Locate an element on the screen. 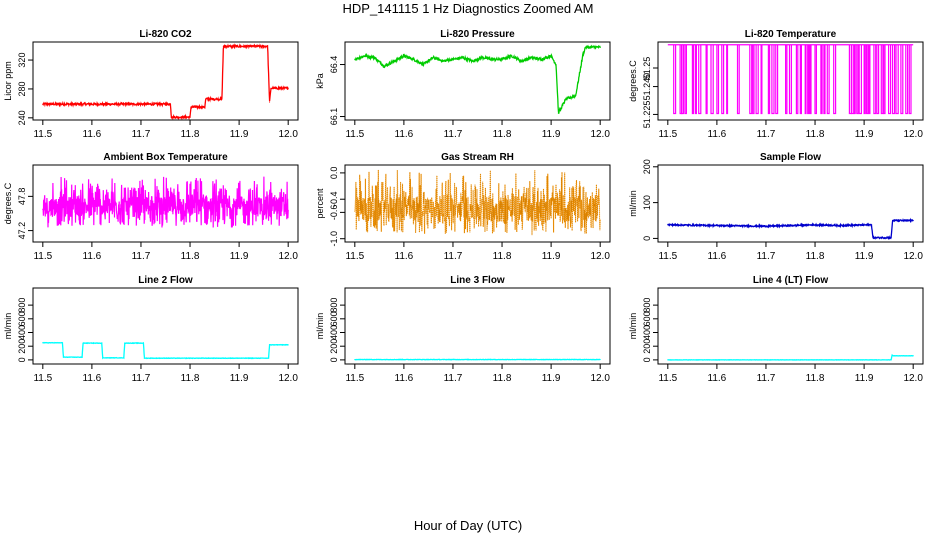  y-tick-label: 320 is located at coordinates (22, 60).